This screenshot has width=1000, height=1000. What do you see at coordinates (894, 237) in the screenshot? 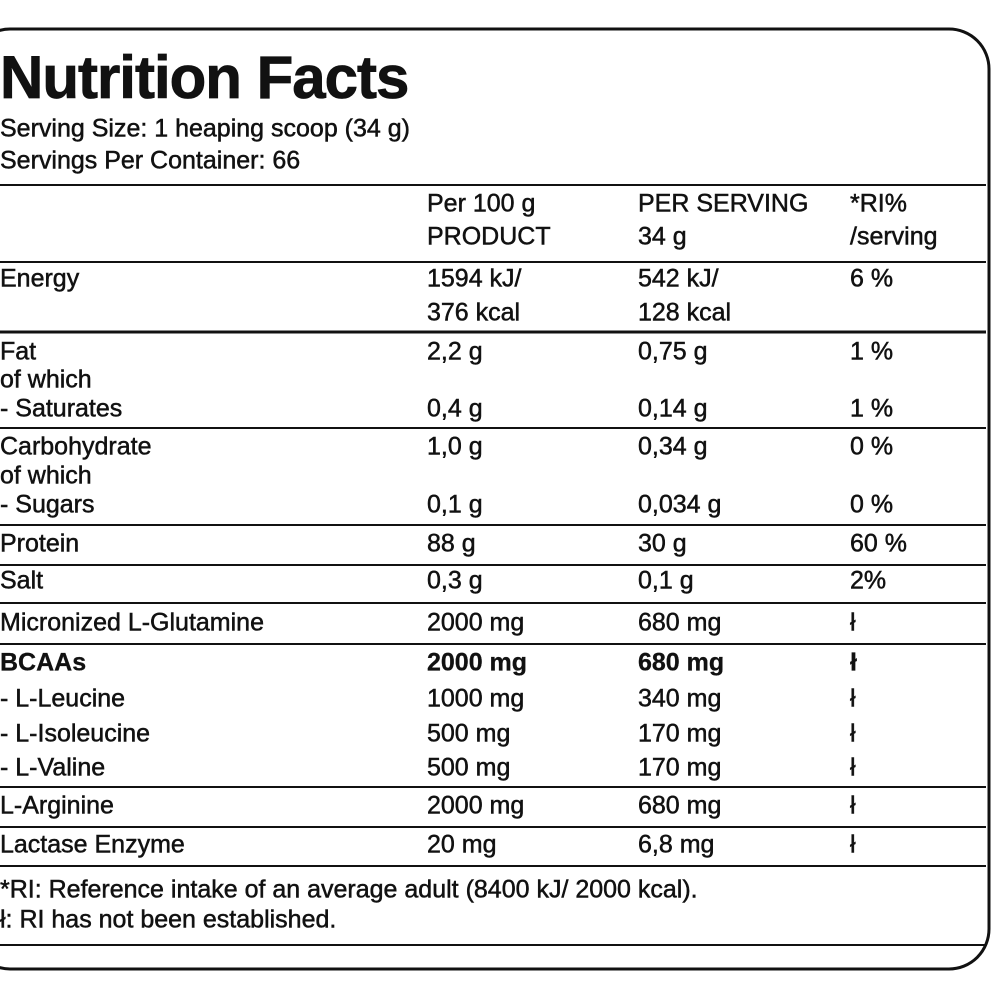
I see `row-value: /serving` at bounding box center [894, 237].